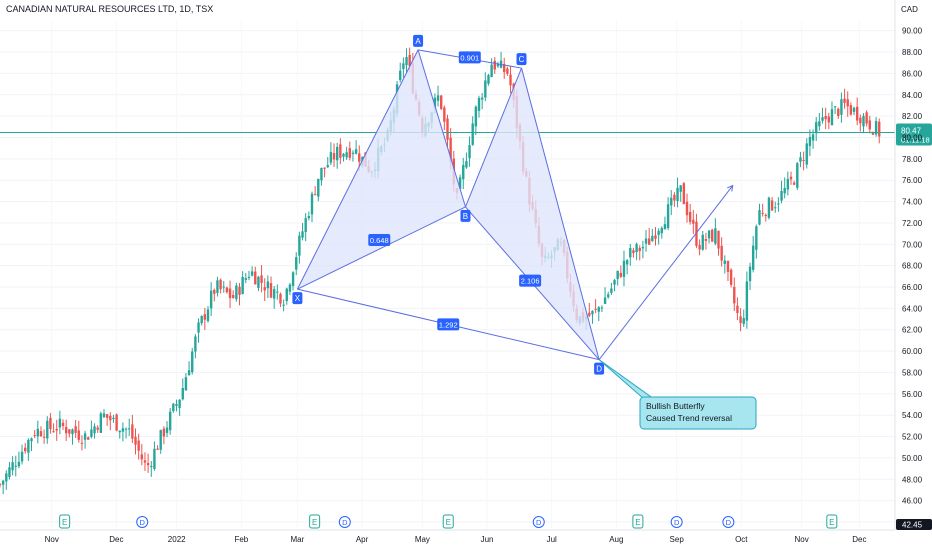 The height and width of the screenshot is (550, 932). Describe the element at coordinates (666, 272) in the screenshot. I see `projection-line` at that location.